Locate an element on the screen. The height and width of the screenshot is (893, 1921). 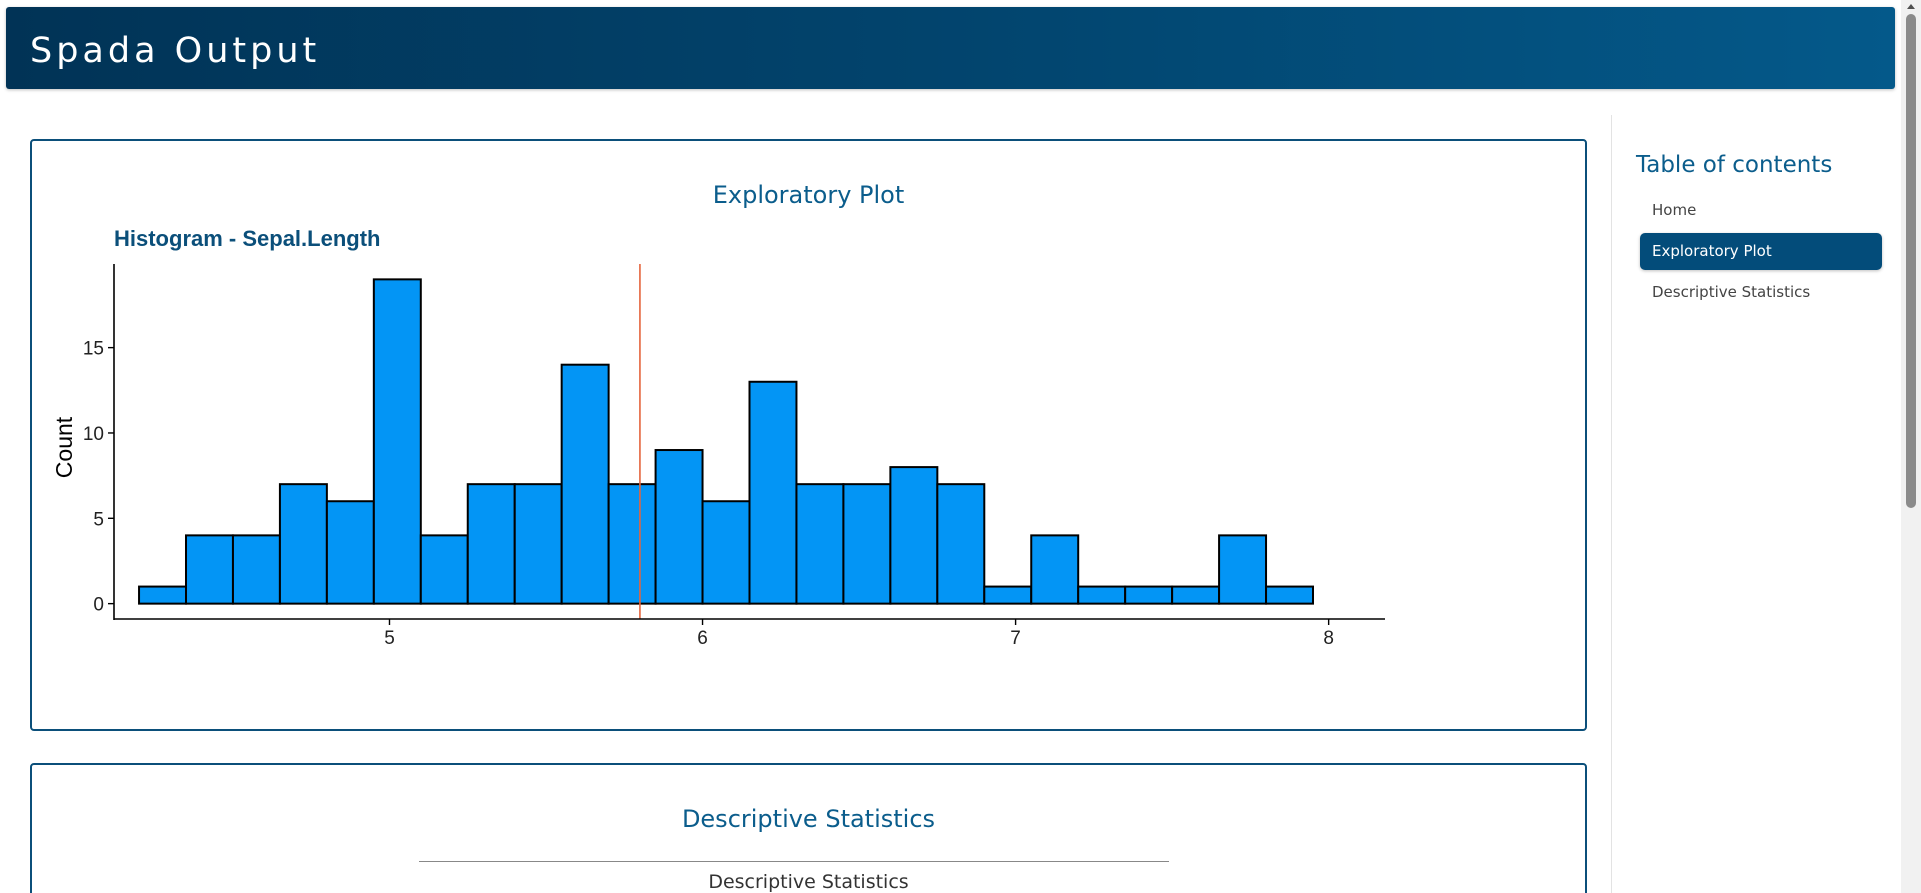
y-tick-label: 10 is located at coordinates (93, 434).